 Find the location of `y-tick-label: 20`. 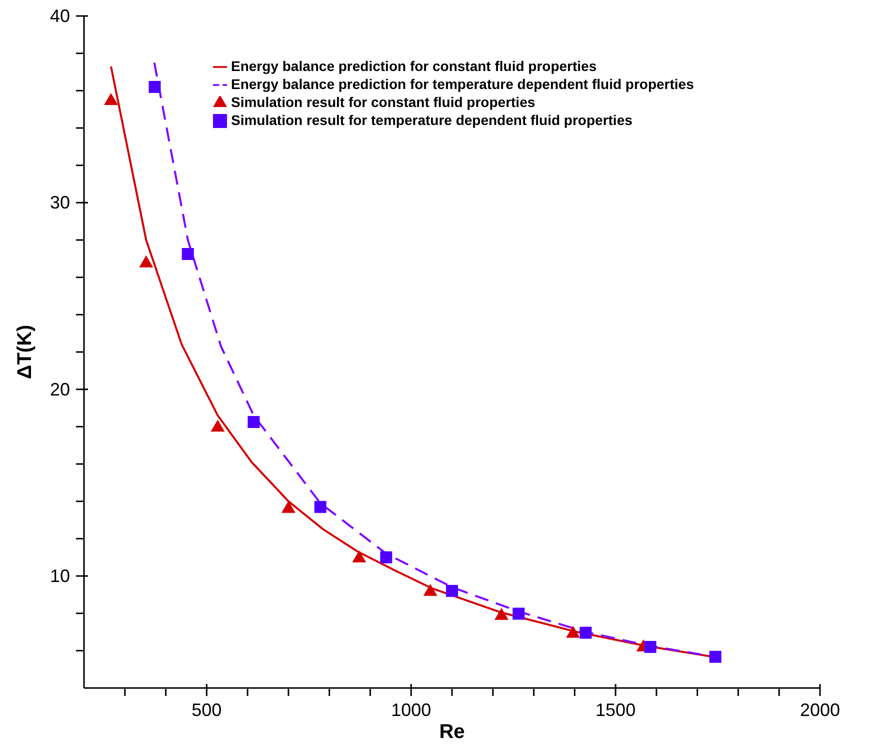

y-tick-label: 20 is located at coordinates (60, 389).